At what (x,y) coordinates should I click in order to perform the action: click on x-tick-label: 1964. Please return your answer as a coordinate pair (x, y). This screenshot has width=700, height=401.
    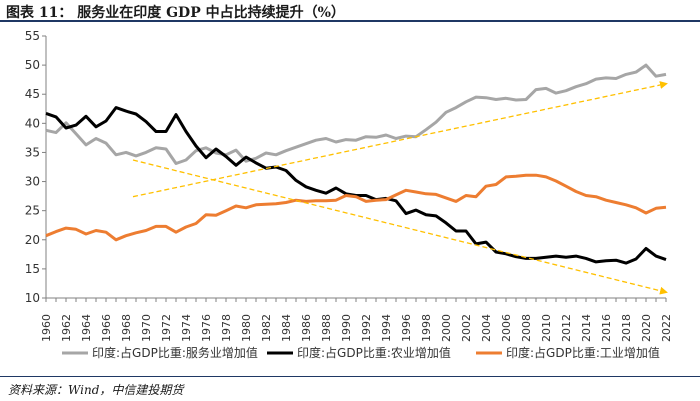
    Looking at the image, I should click on (86, 328).